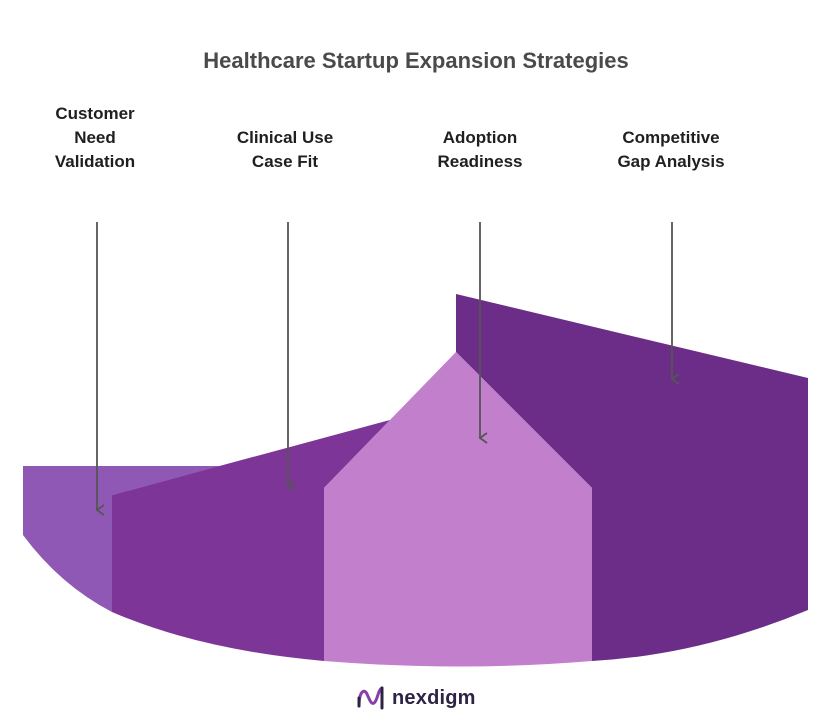 Image resolution: width=832 pixels, height=716 pixels. I want to click on stage-shape-adoption-readiness, so click(458, 509).